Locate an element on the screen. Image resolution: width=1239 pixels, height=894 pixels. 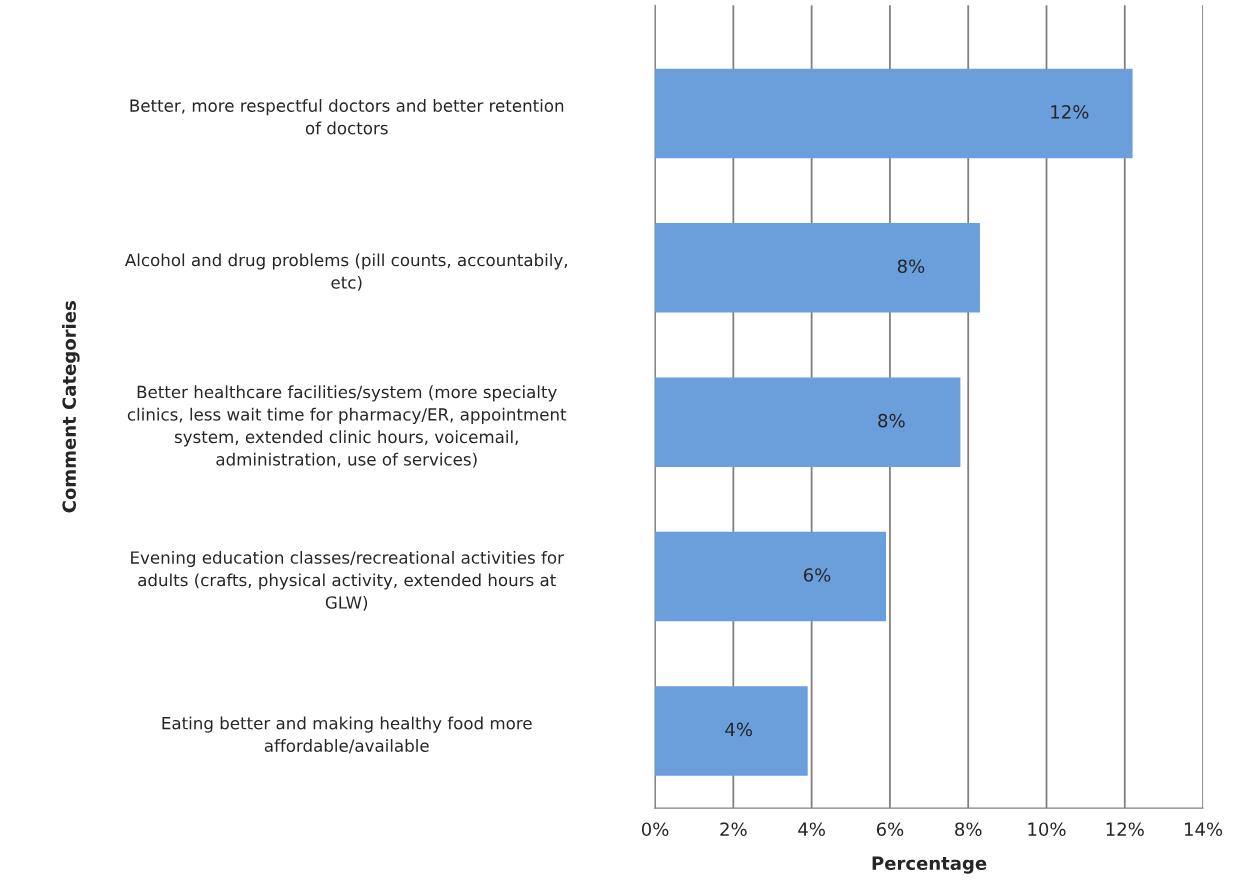
x-tick-label: 2% is located at coordinates (733, 829).